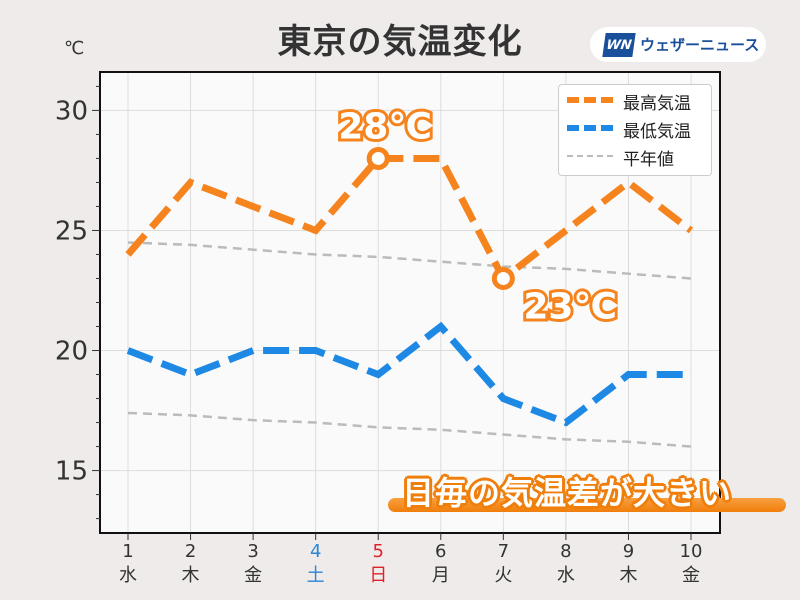 Image resolution: width=800 pixels, height=600 pixels. I want to click on banner-text: 日毎の気温差が大きい, so click(567, 493).